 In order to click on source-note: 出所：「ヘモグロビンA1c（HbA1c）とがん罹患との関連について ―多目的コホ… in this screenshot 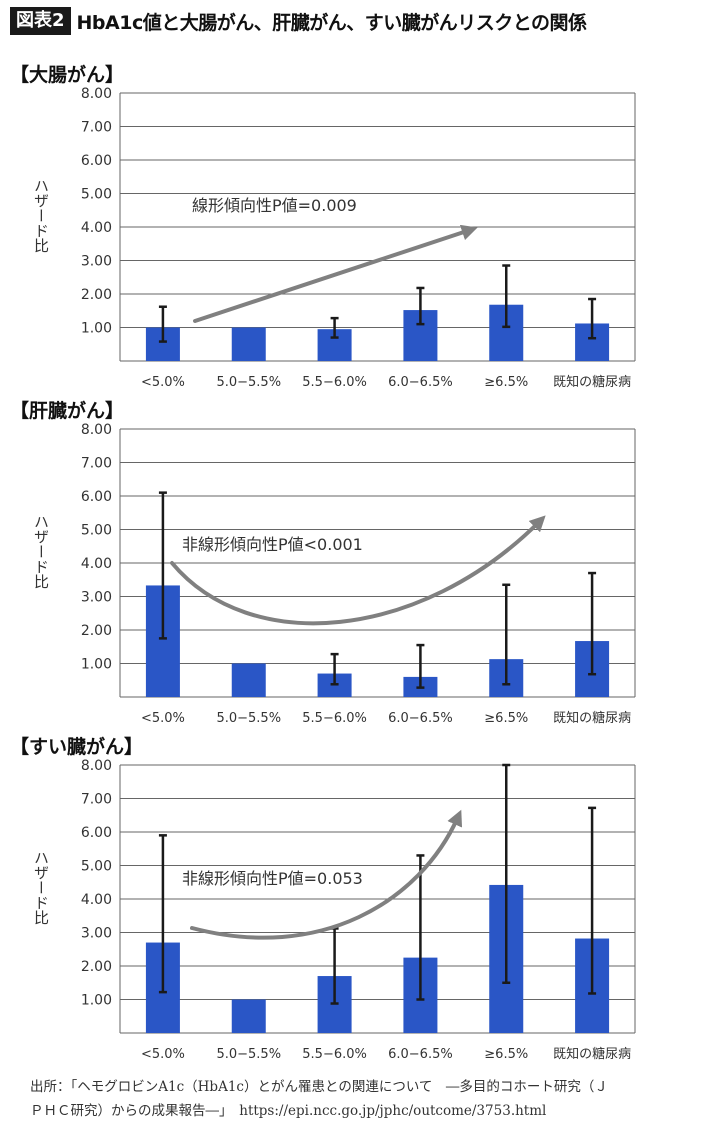, I will do `click(360, 1099)`.